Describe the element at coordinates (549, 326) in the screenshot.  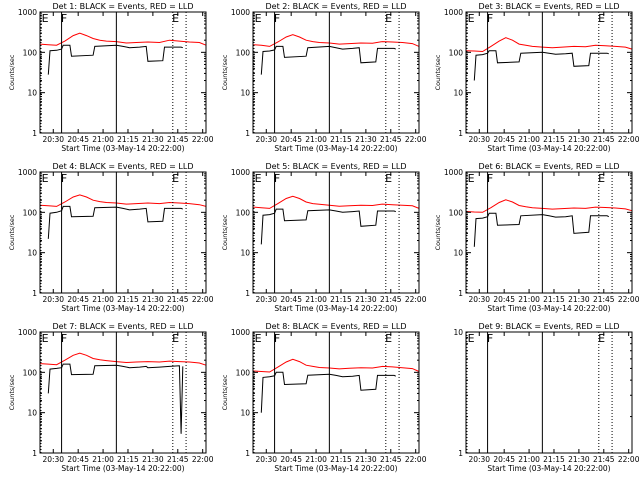
I see `panel-title: Det 9: BLACK = Events, RED = LLD` at that location.